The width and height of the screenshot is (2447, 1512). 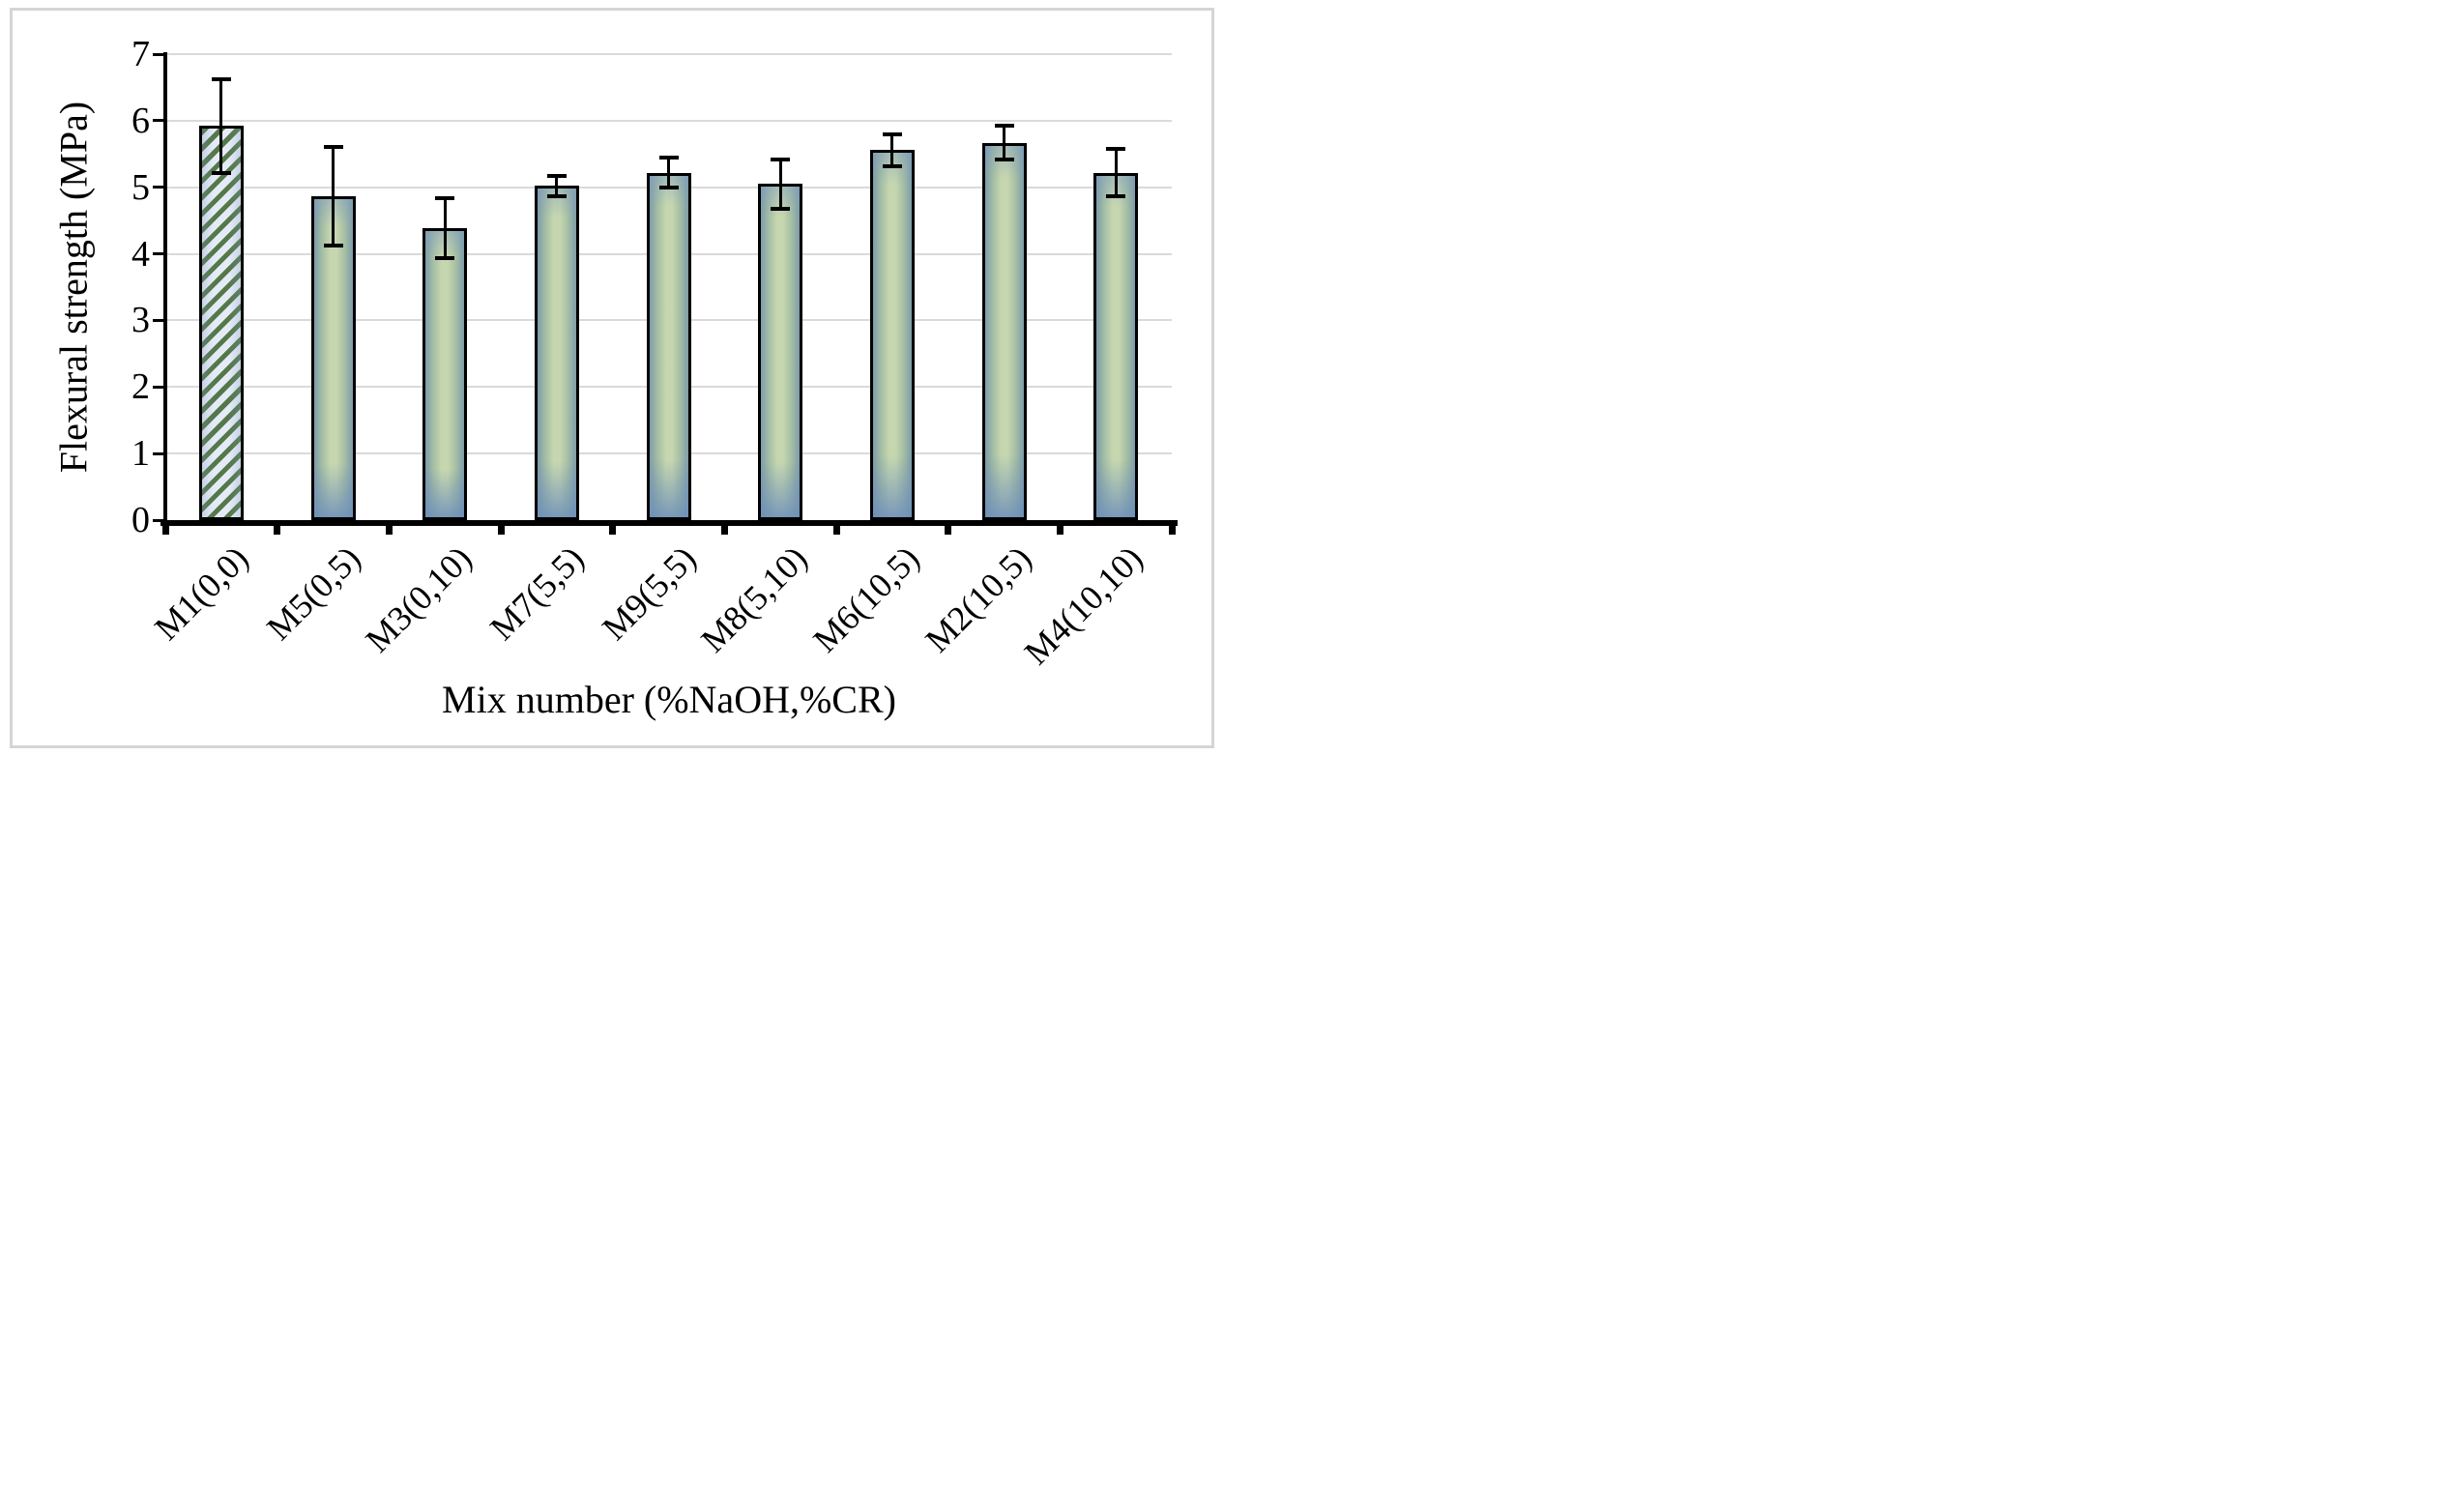 I want to click on error-bar-cap-bottom-M8(5,10), so click(x=781, y=208).